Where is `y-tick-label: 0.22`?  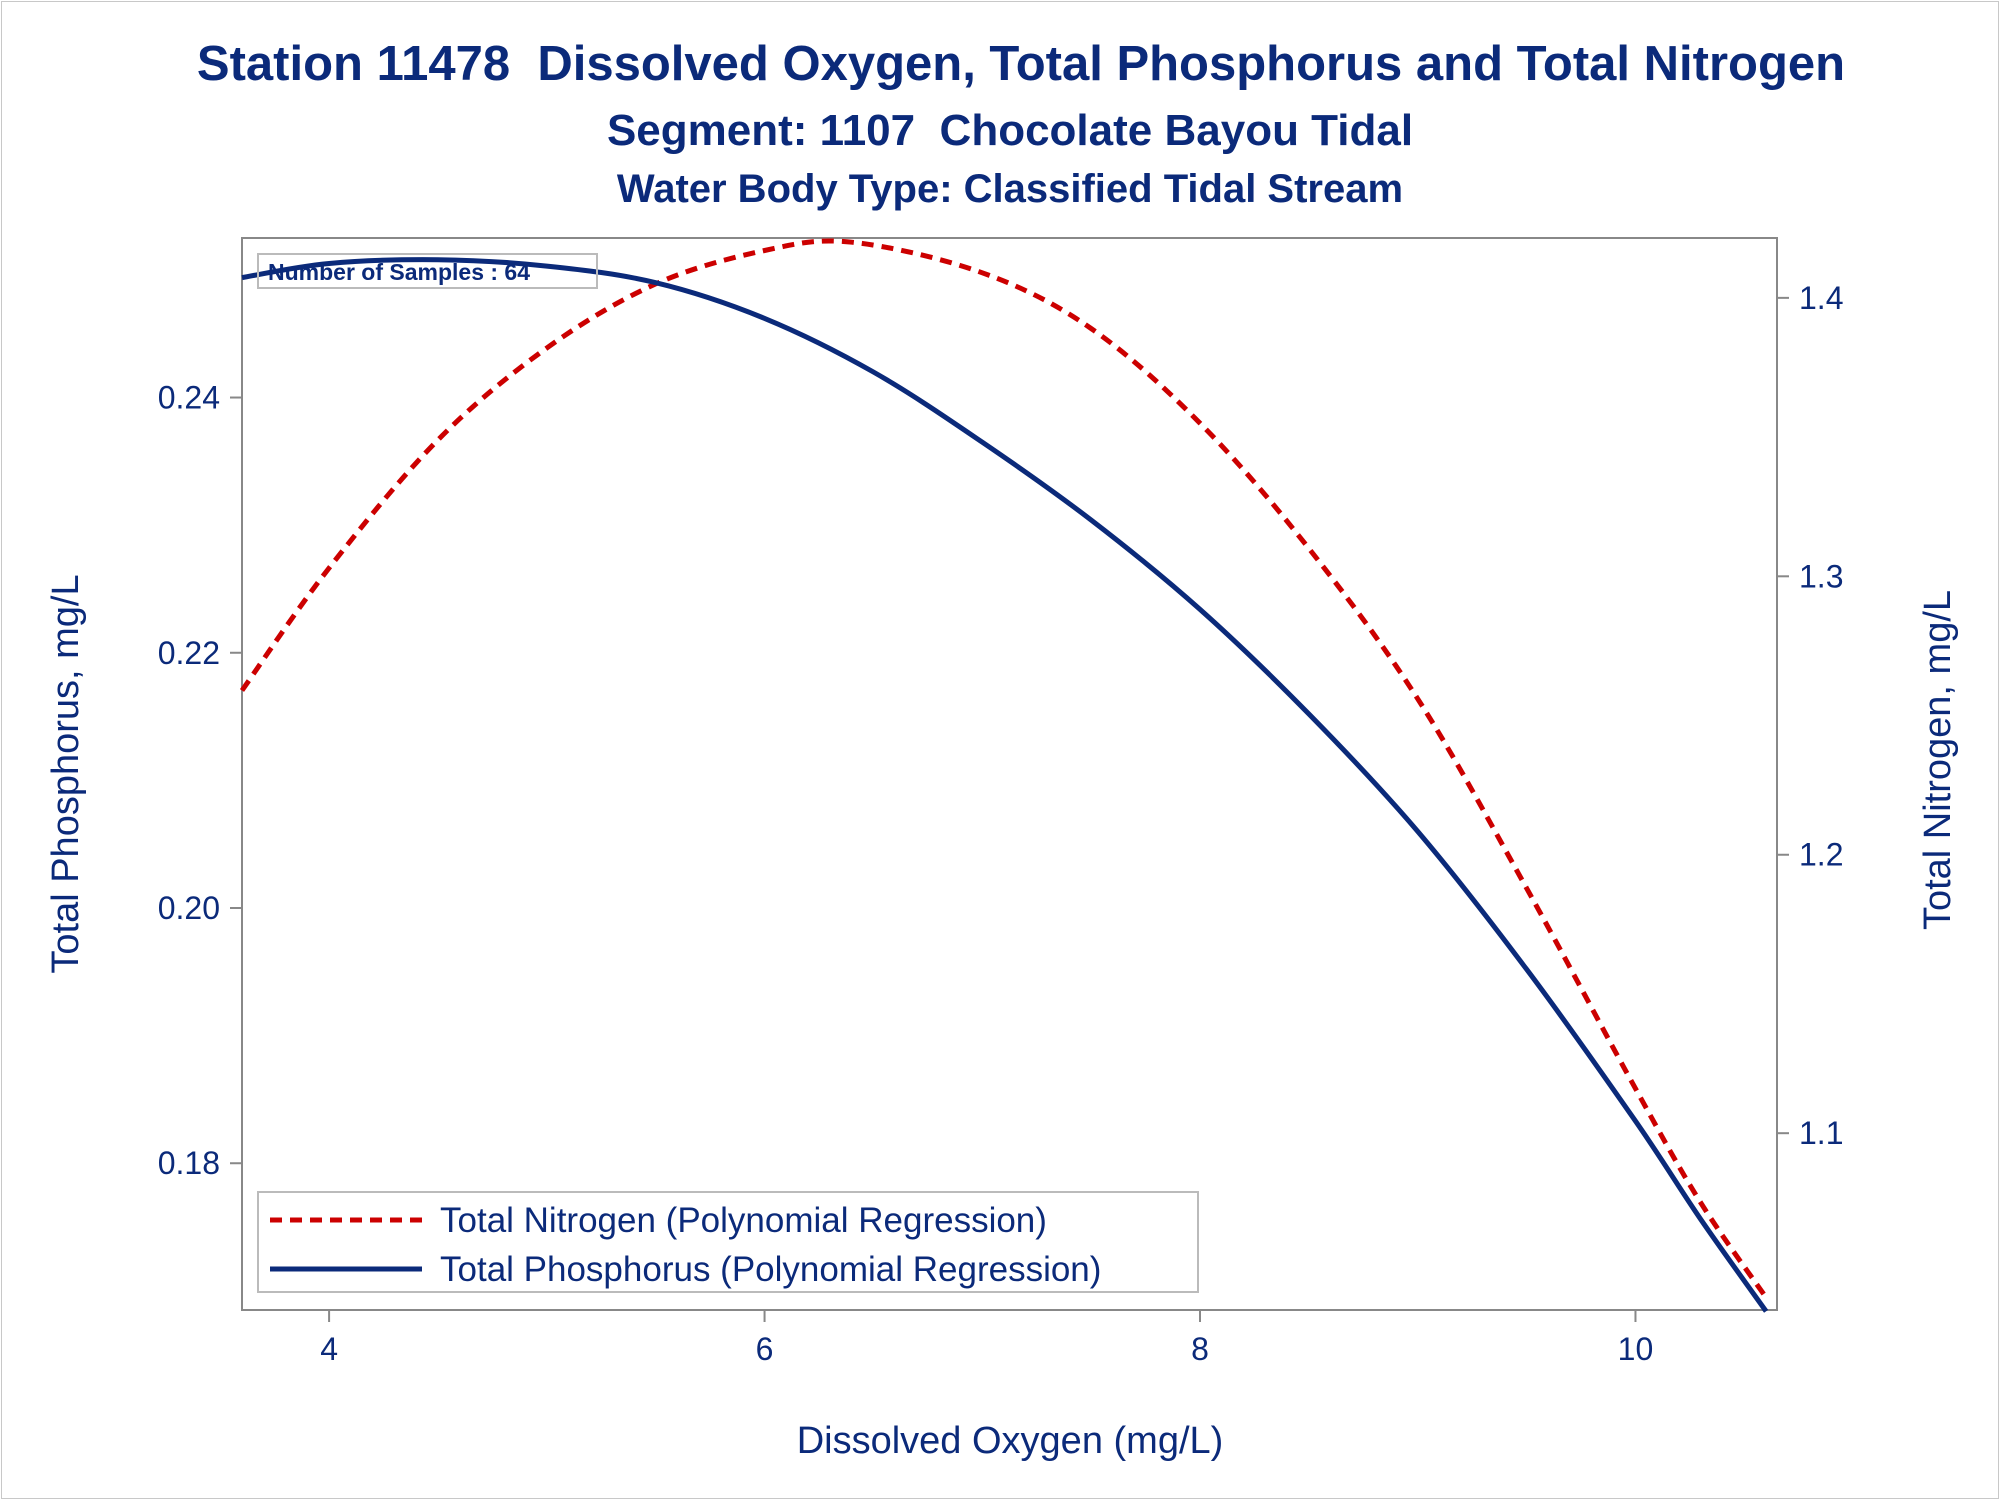 y-tick-label: 0.22 is located at coordinates (189, 653).